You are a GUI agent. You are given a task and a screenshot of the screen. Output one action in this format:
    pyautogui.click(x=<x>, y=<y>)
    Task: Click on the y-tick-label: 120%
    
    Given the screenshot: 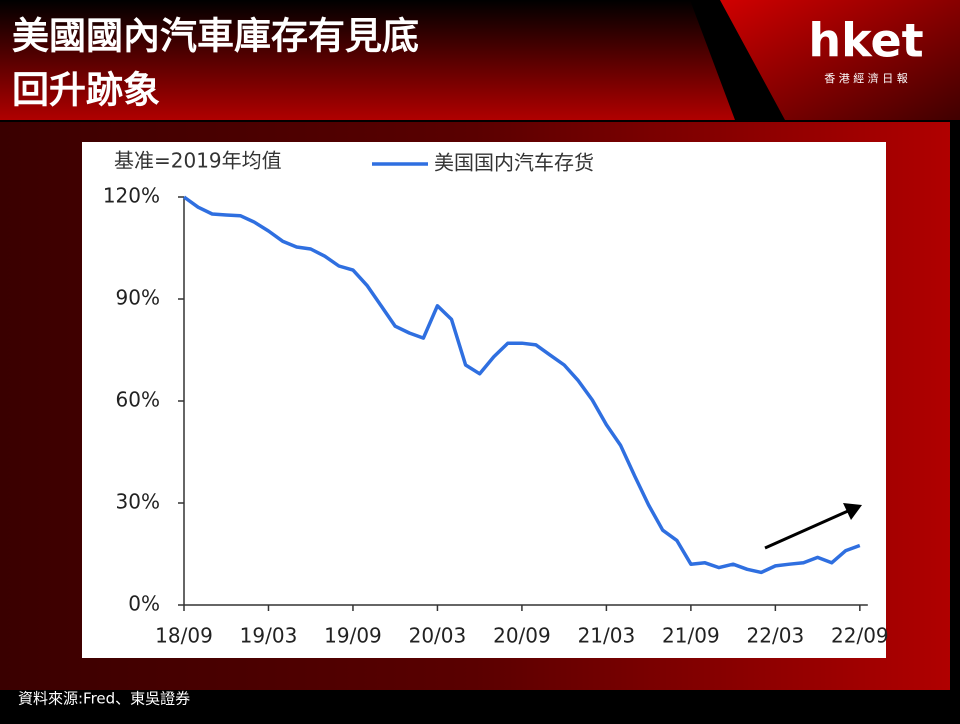 What is the action you would take?
    pyautogui.click(x=131, y=196)
    